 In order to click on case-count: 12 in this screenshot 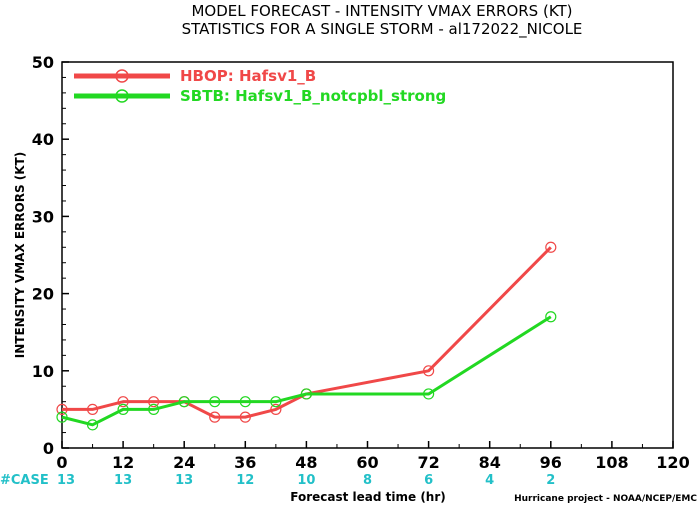, I will do `click(245, 480)`.